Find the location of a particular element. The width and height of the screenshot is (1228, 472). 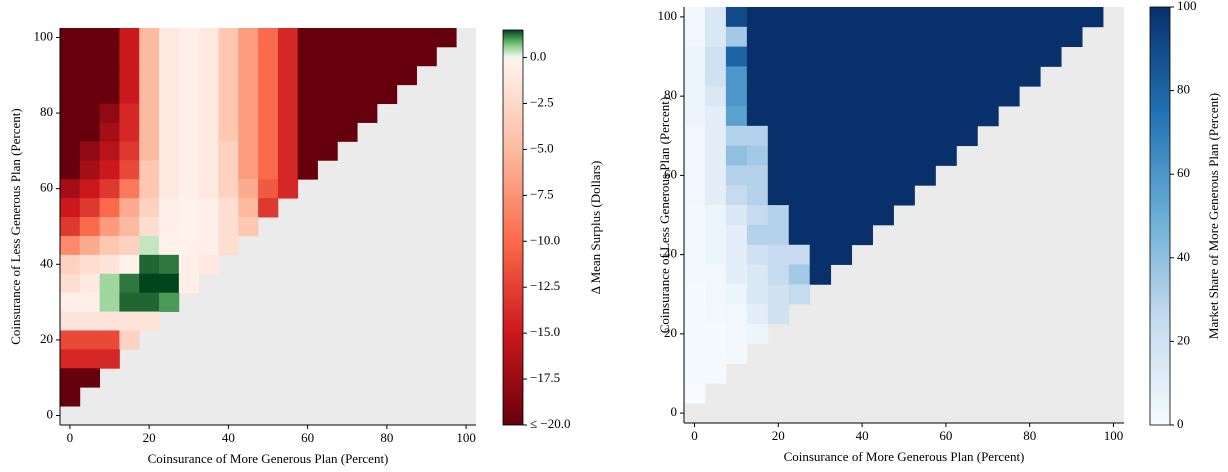

y-tick-label: 40 is located at coordinates (46, 262).